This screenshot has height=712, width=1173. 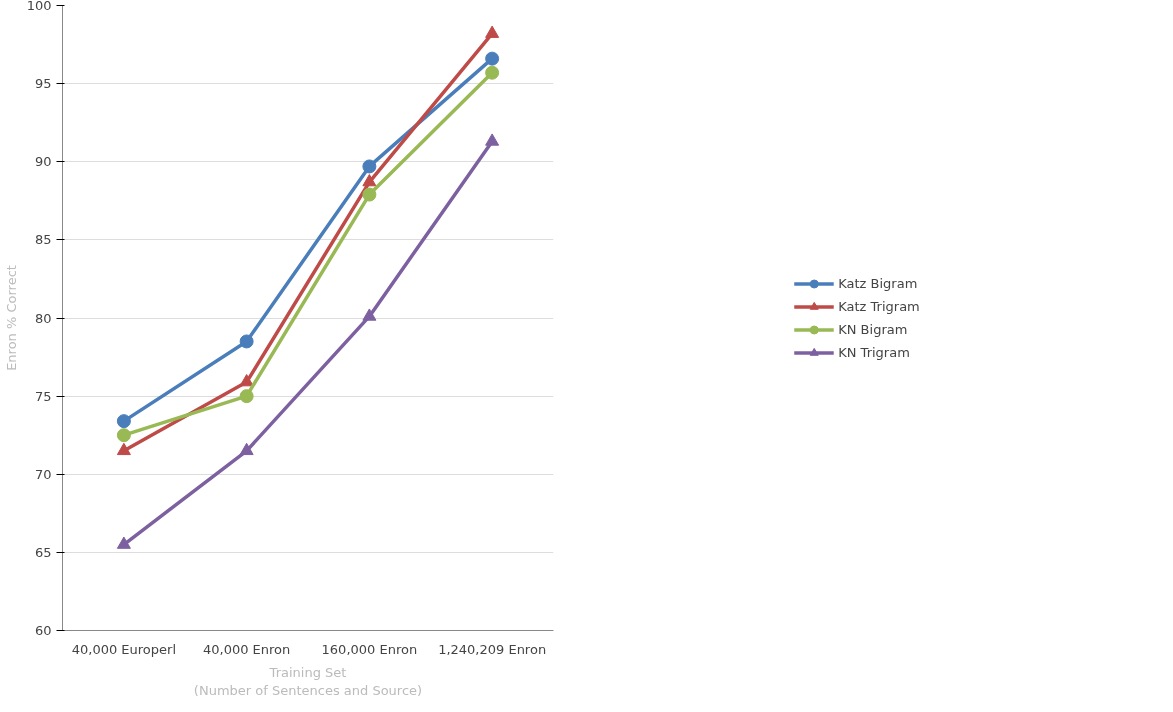 What do you see at coordinates (43, 396) in the screenshot?
I see `y-tick-label: 75` at bounding box center [43, 396].